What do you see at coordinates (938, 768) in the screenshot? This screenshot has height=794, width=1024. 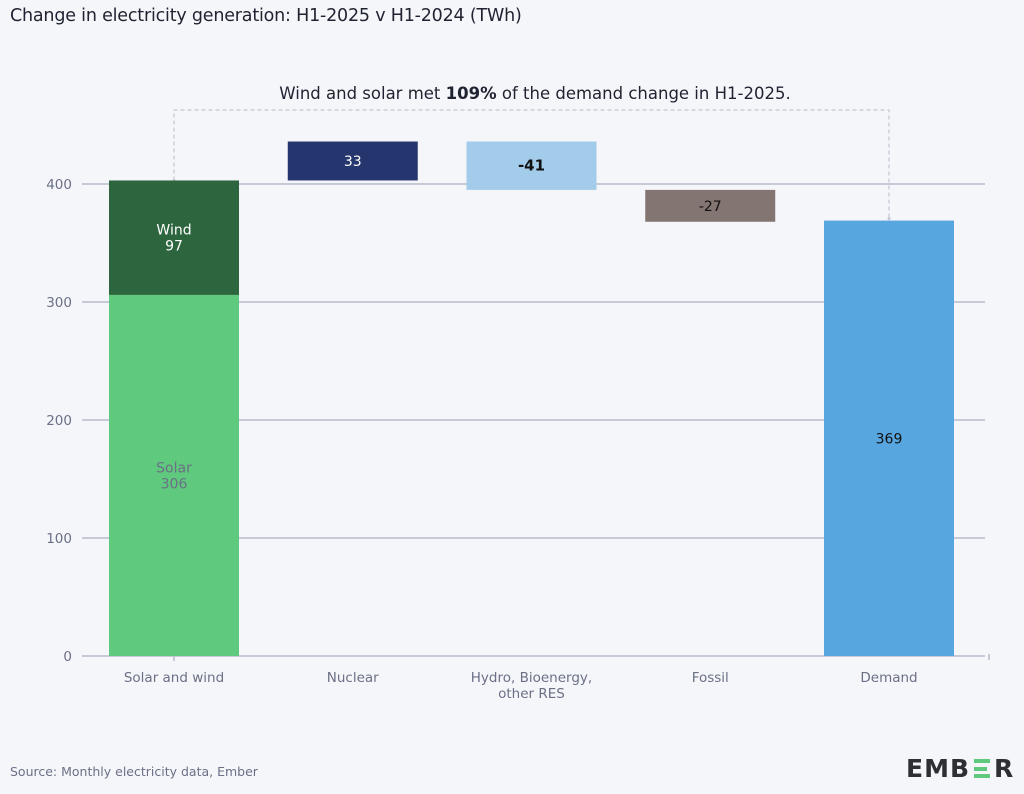 I see `logo-text-left: EMB` at bounding box center [938, 768].